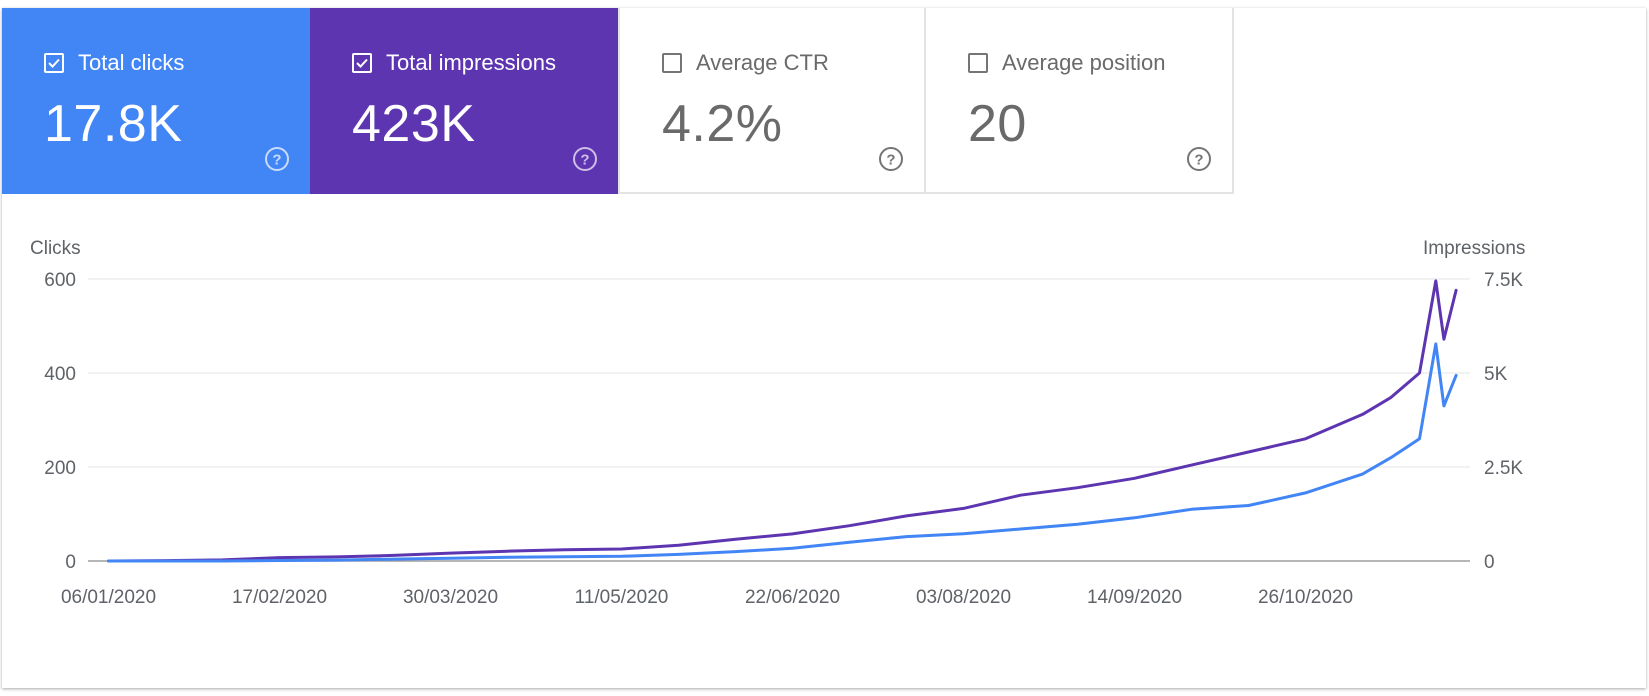 Image resolution: width=1649 pixels, height=696 pixels. I want to click on y-left-tick-label: 400, so click(60, 374).